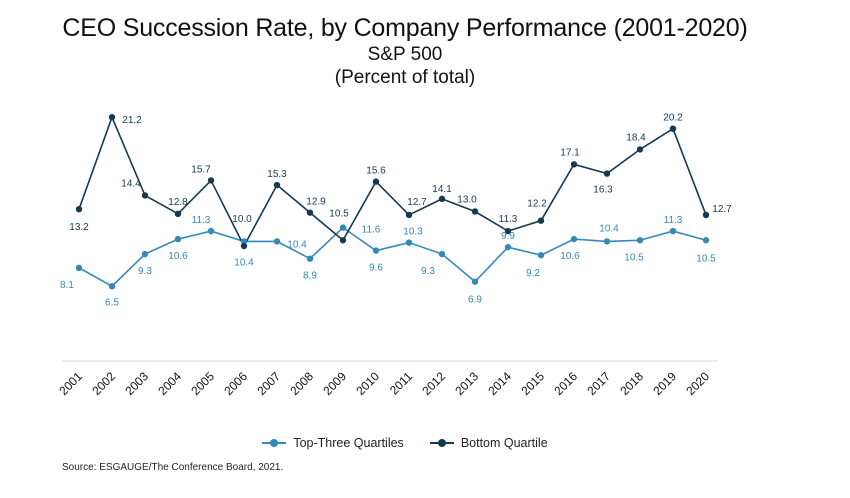 The image size is (850, 498). What do you see at coordinates (475, 300) in the screenshot?
I see `data-label: 6.9` at bounding box center [475, 300].